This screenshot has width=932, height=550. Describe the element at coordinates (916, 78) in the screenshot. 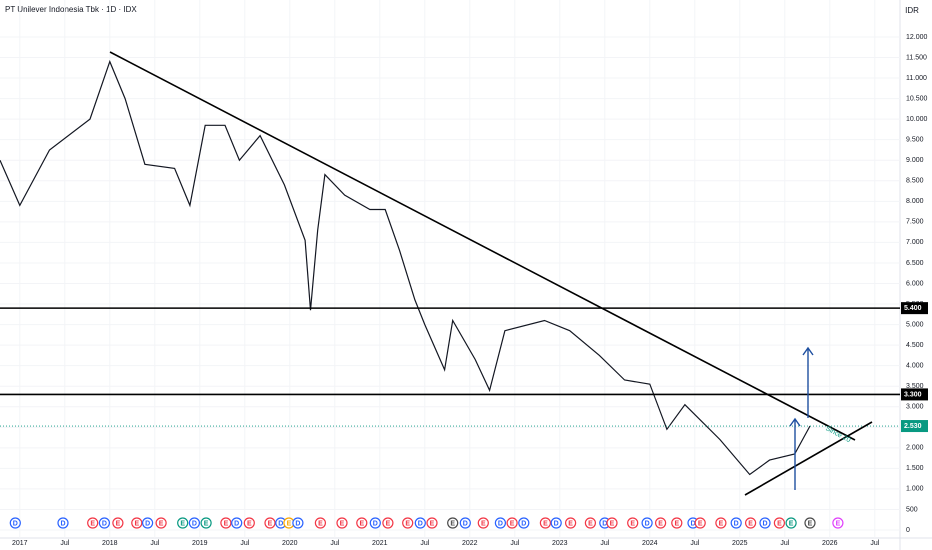

I see `y-tick-label: 11.000` at that location.